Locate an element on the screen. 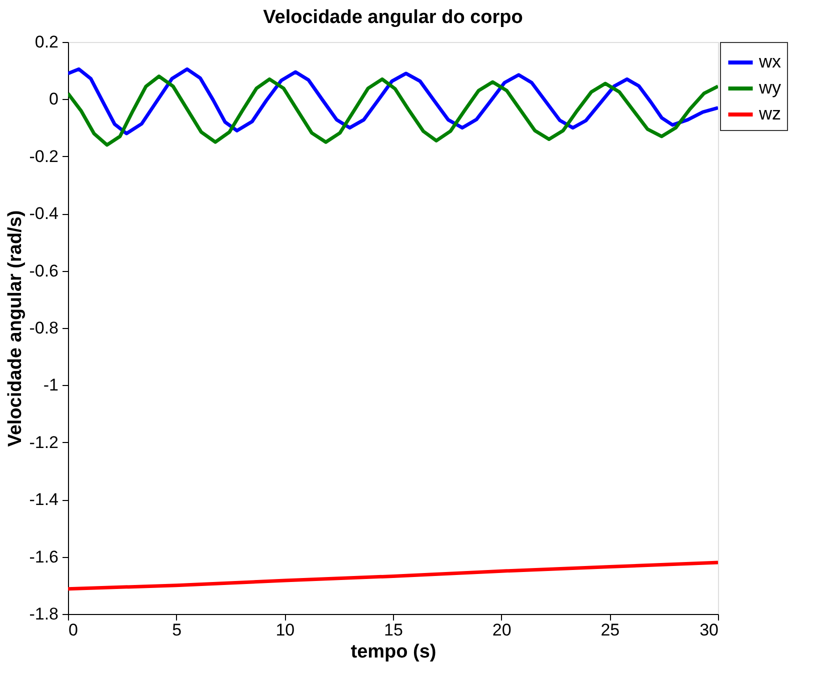 The height and width of the screenshot is (675, 829). x-tick-label: 30 is located at coordinates (709, 630).